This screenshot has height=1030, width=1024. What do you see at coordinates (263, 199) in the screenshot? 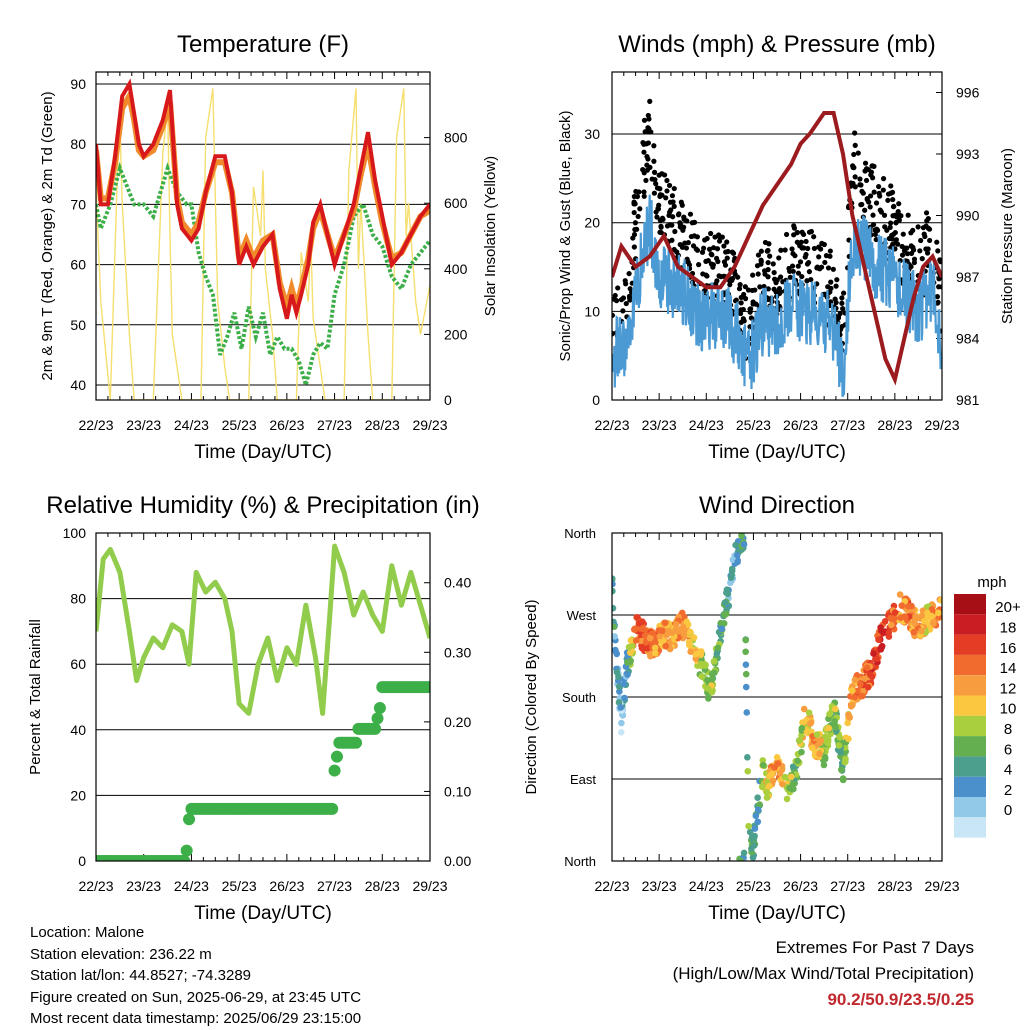
I see `temp-2m-line` at bounding box center [263, 199].